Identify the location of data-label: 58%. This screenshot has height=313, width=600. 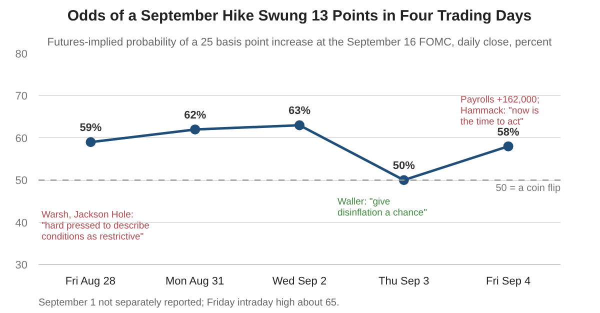
(508, 132).